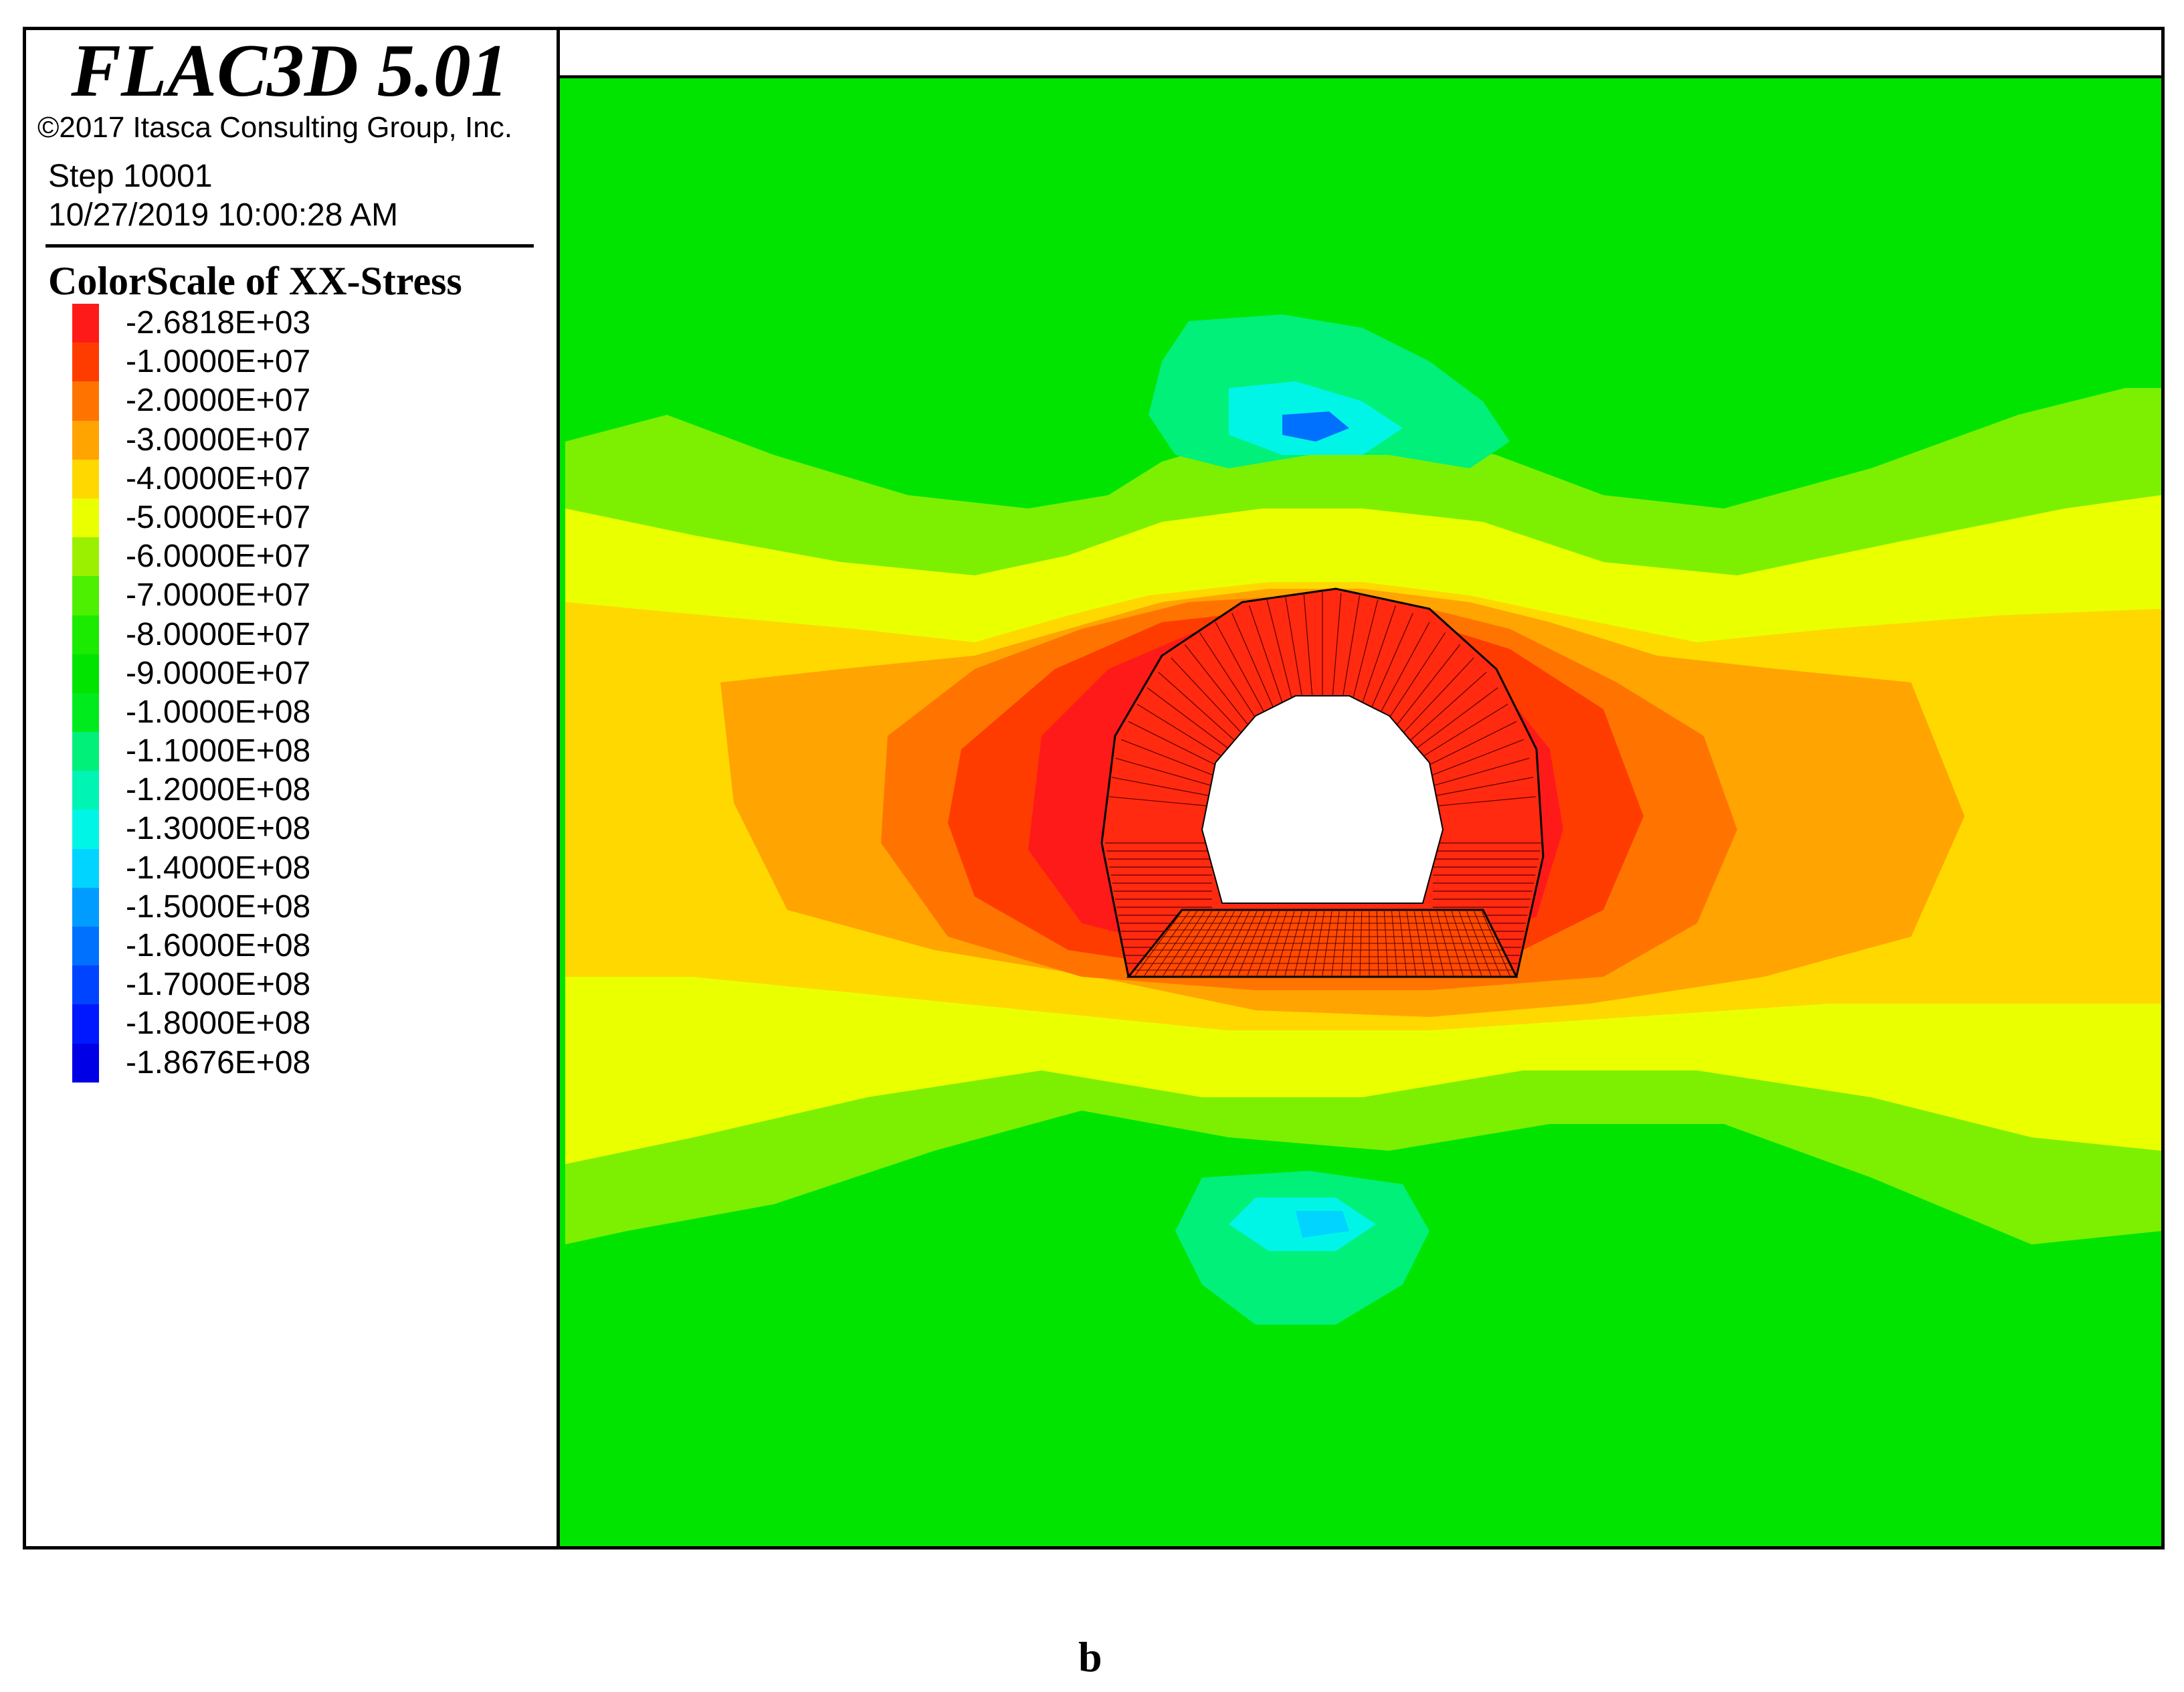 The width and height of the screenshot is (2184, 1692). What do you see at coordinates (289, 246) in the screenshot?
I see `panel-divider` at bounding box center [289, 246].